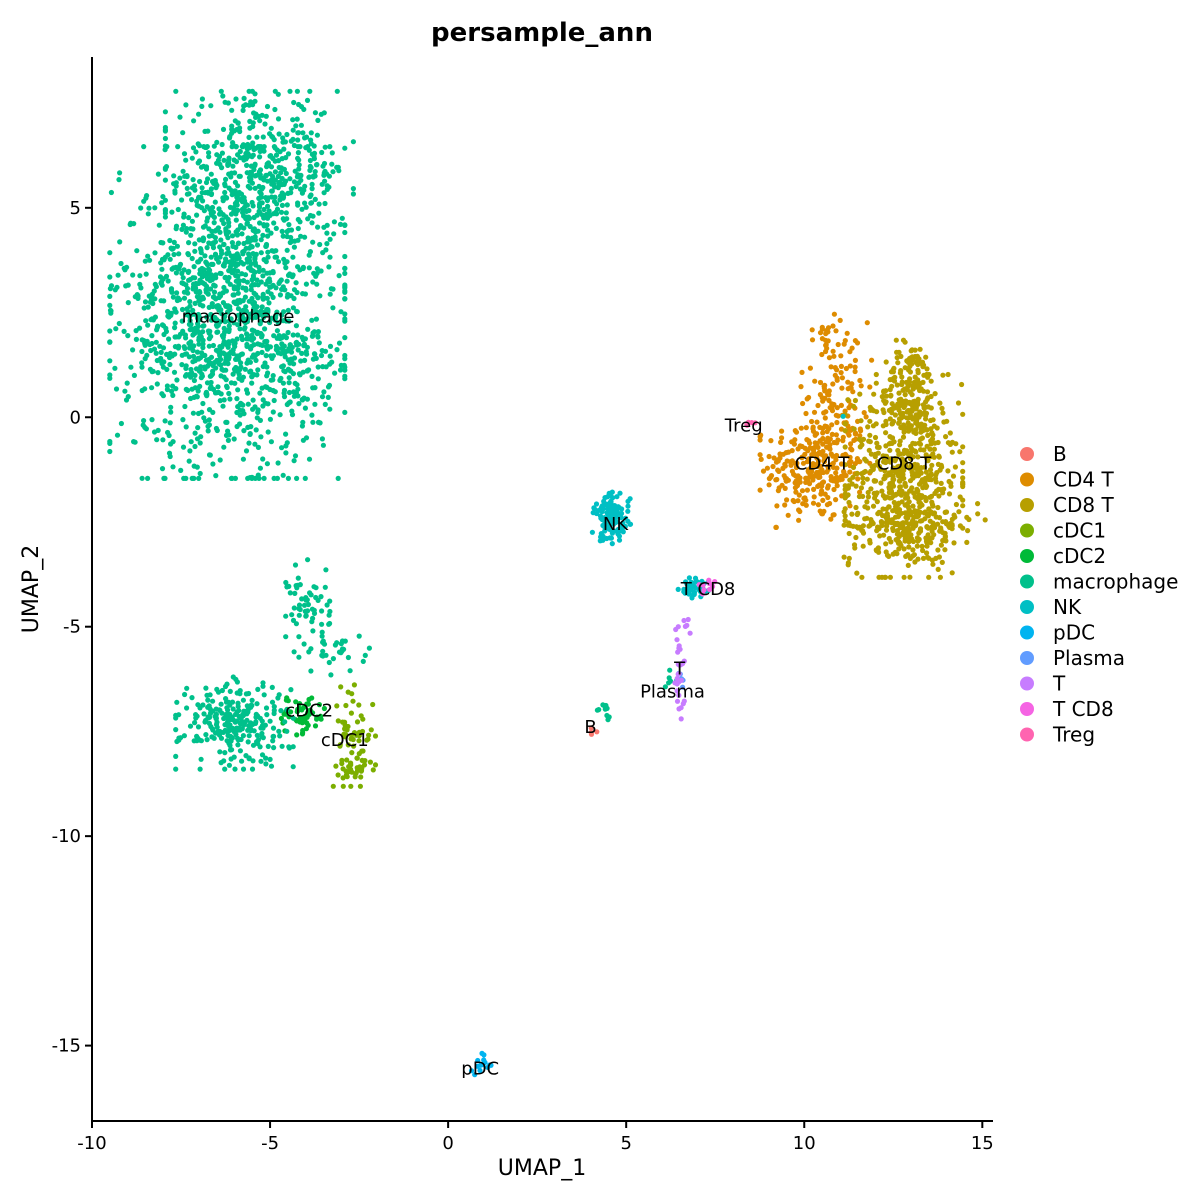 The height and width of the screenshot is (1200, 1200). I want to click on legend-item-cd4-t: CD4 T, so click(1067, 480).